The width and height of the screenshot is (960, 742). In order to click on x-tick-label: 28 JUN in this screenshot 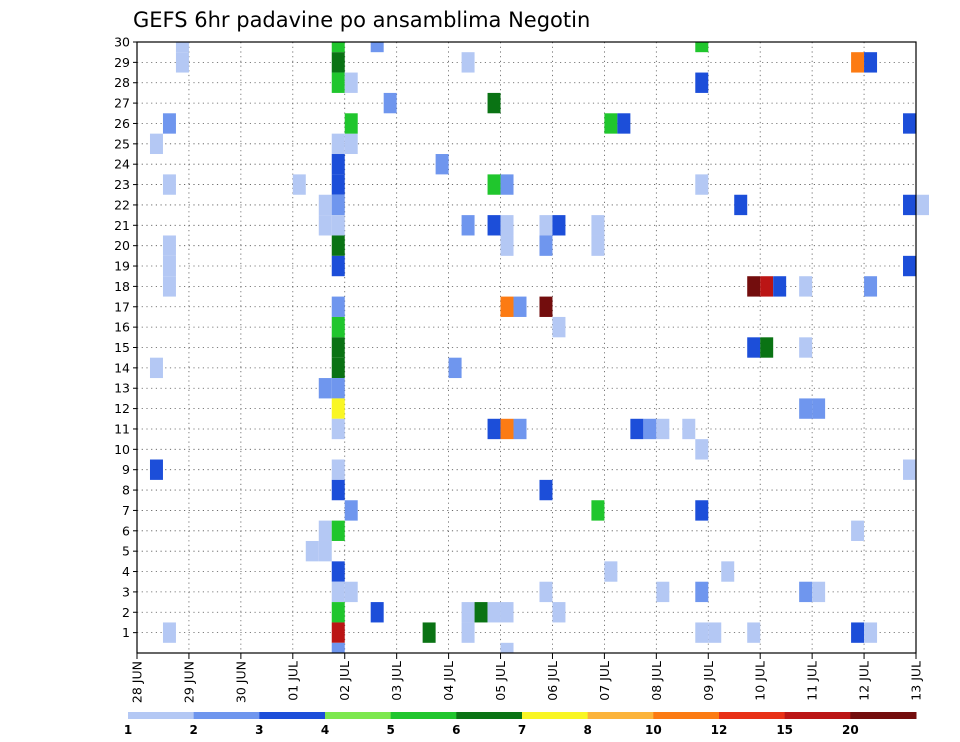, I will do `click(137, 682)`.